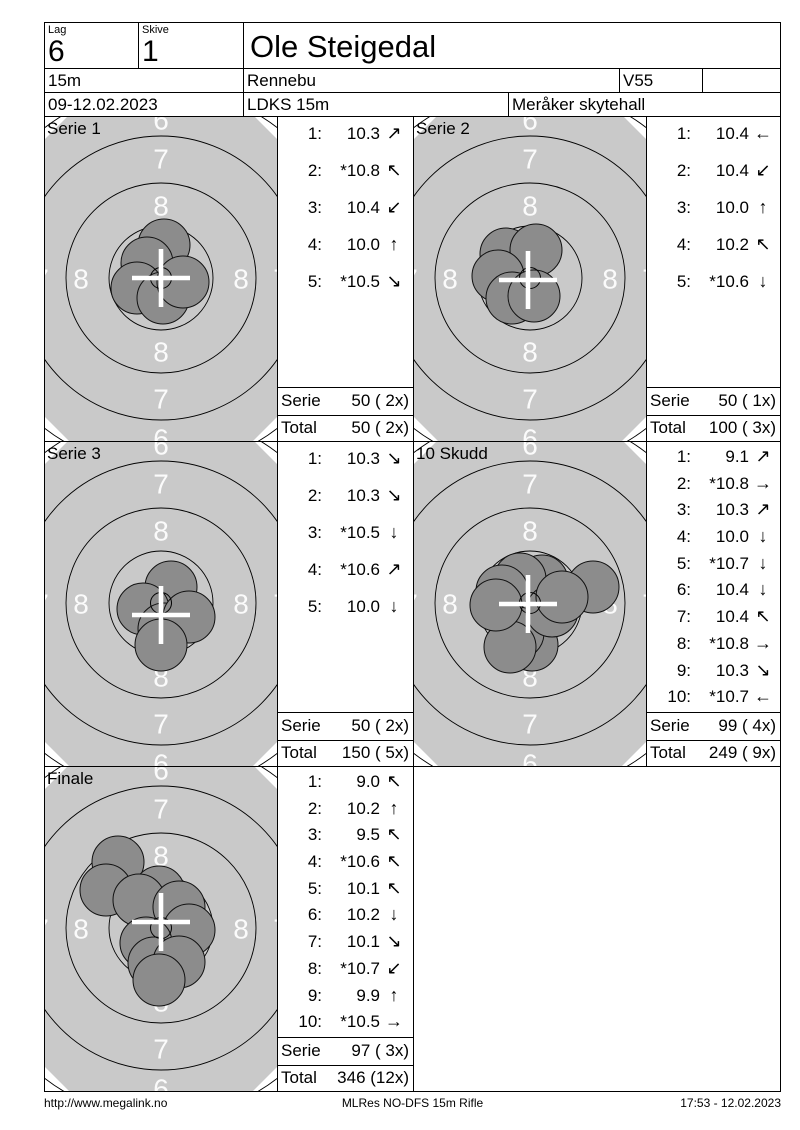  I want to click on serie-row: Serie 99 ( 4x), so click(713, 726).